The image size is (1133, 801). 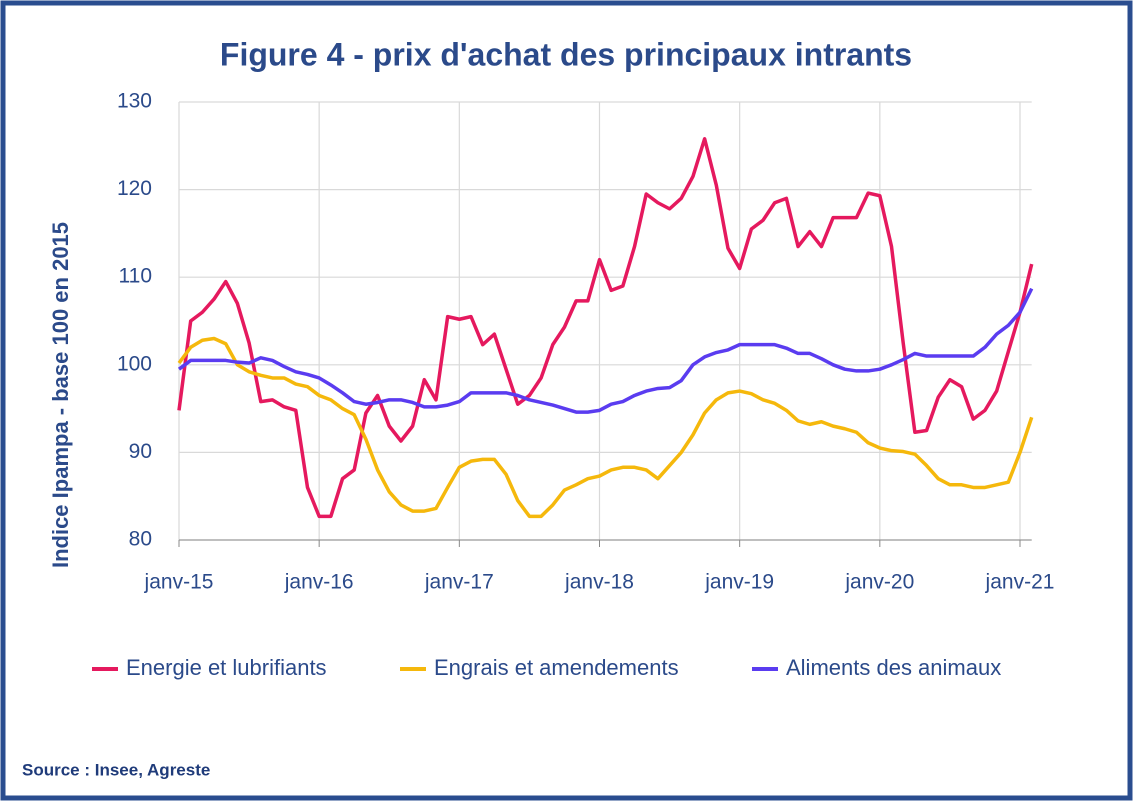 I want to click on x-tick-label: janv-17, so click(x=459, y=582).